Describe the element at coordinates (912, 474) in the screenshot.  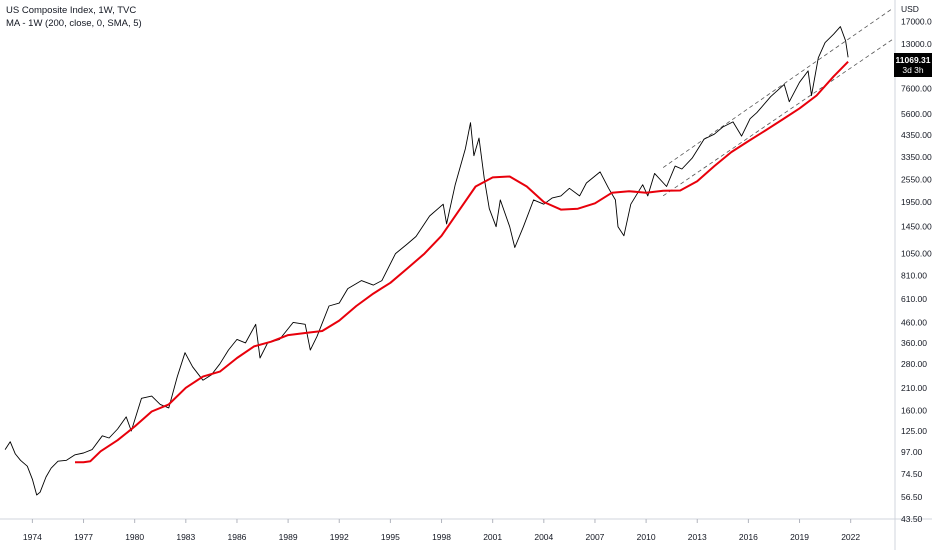
I see `y-tick-label: 74.50` at that location.